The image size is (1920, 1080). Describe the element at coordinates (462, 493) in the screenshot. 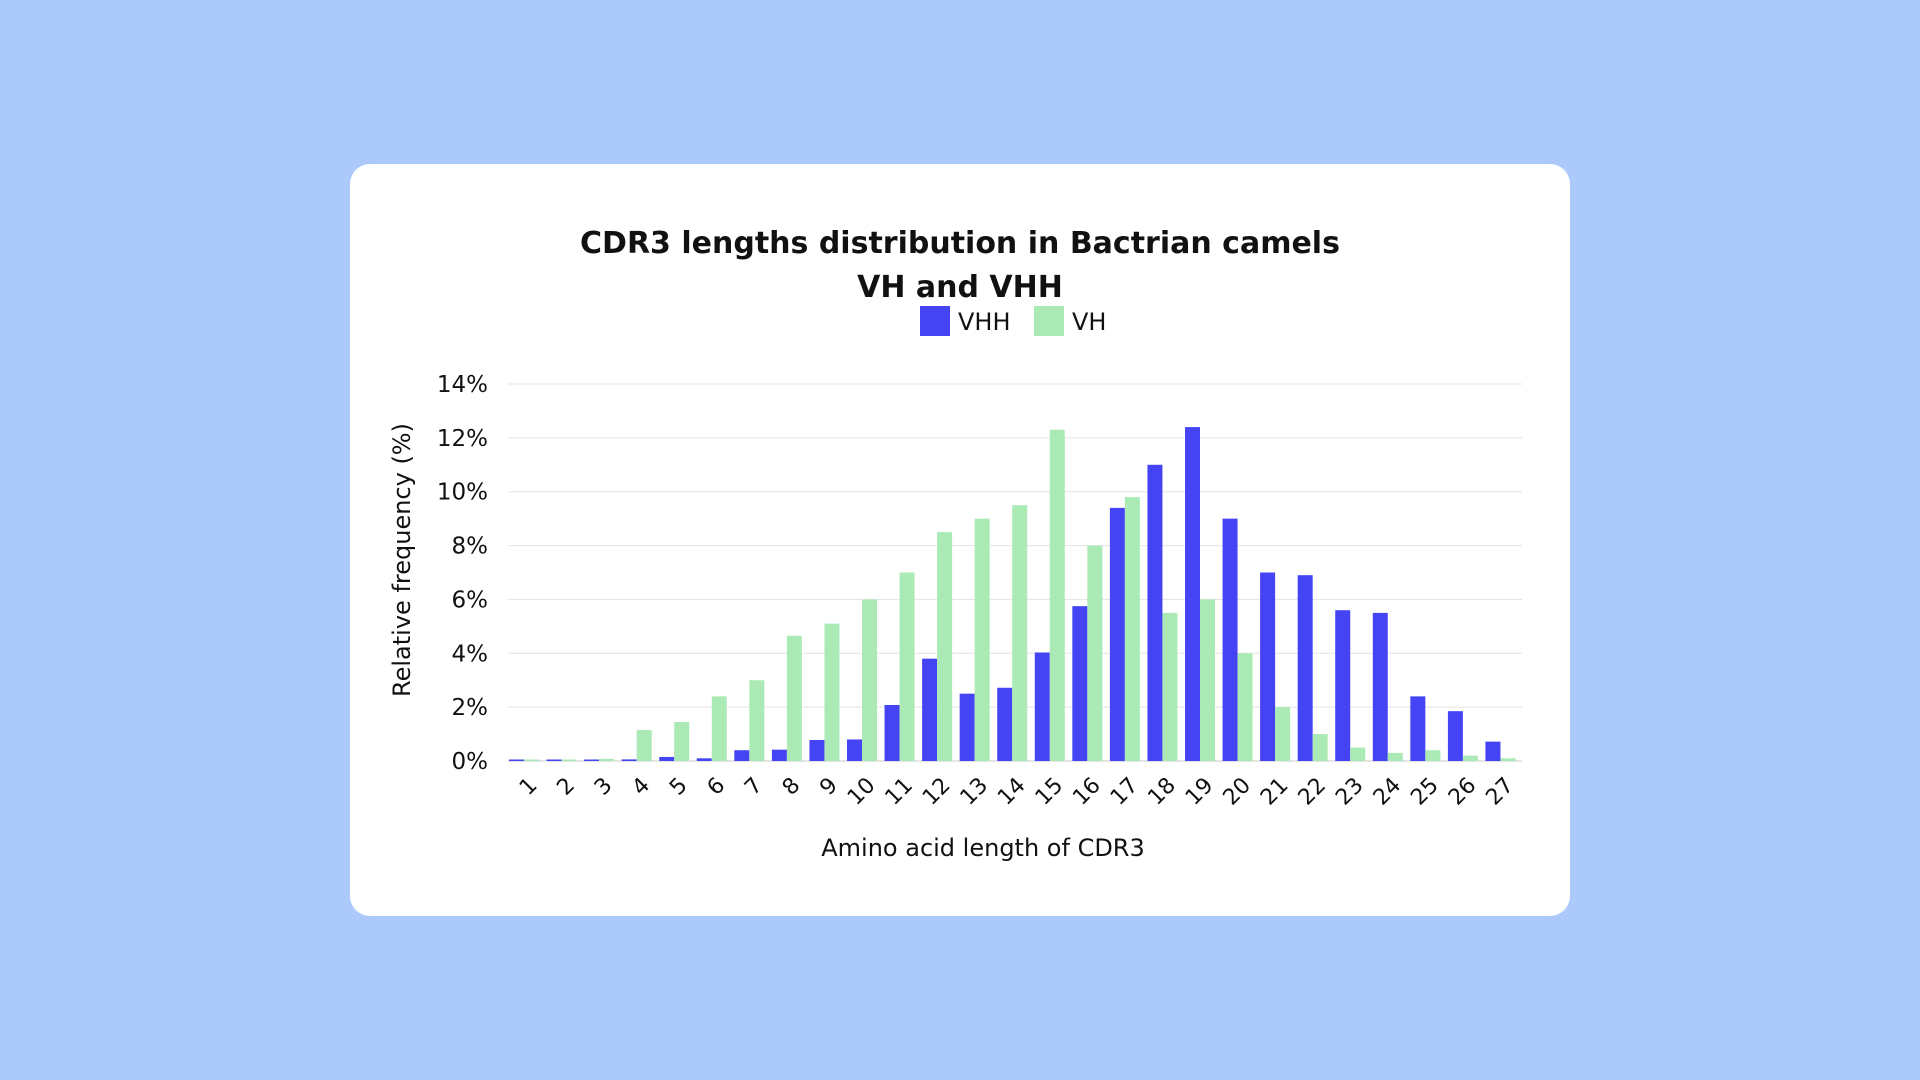

I see `y-tick-label: 10%` at that location.